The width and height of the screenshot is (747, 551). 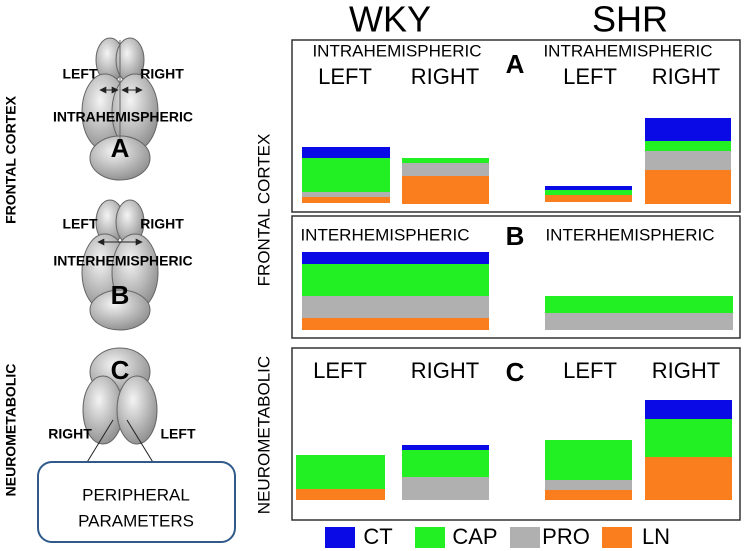 I want to click on group-header: SHR, so click(x=630, y=20).